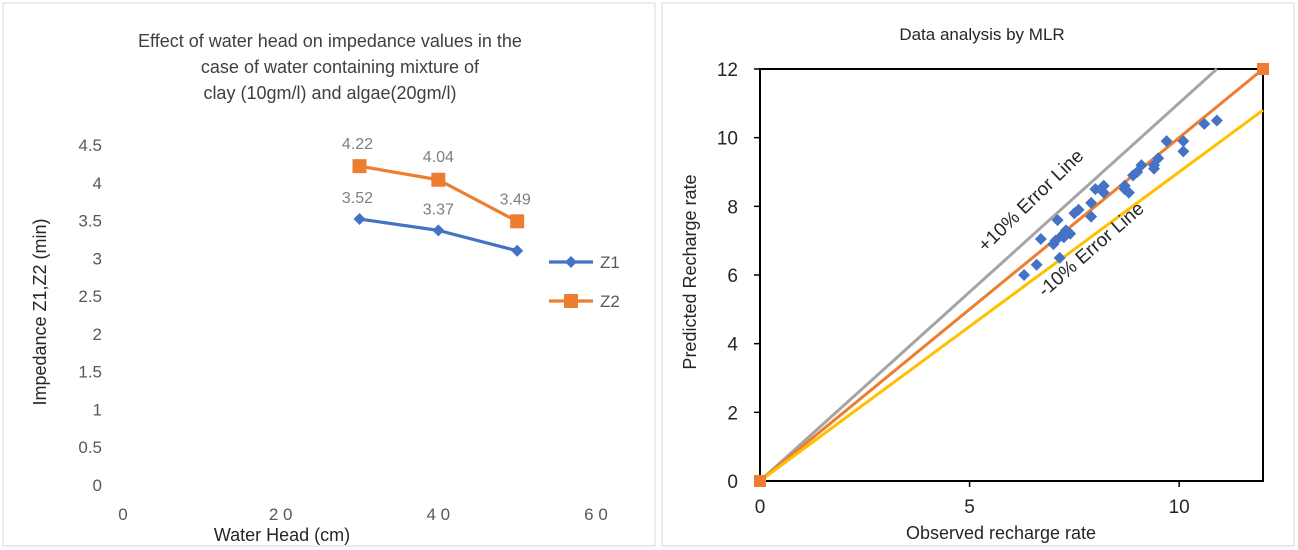  Describe the element at coordinates (571, 262) in the screenshot. I see `legend-marker-z1` at that location.